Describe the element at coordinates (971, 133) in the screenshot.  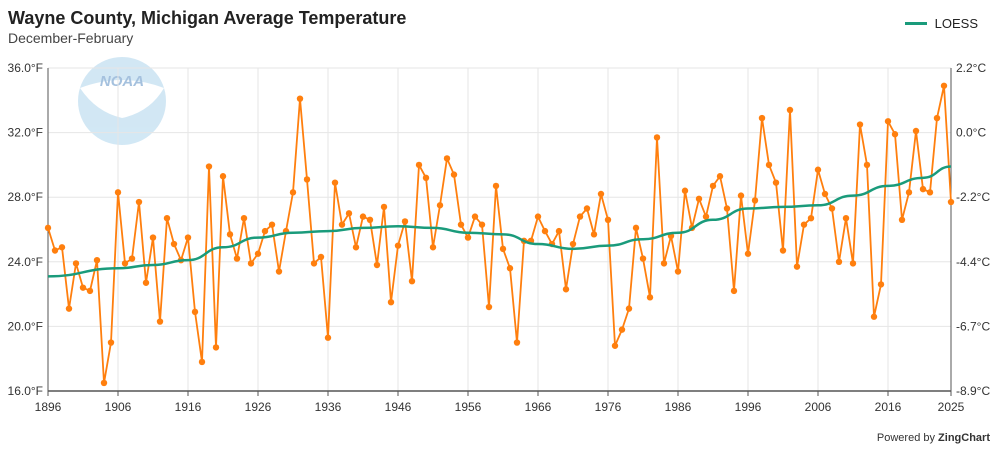
I see `y-right-tick-label: 0.0°C` at that location.